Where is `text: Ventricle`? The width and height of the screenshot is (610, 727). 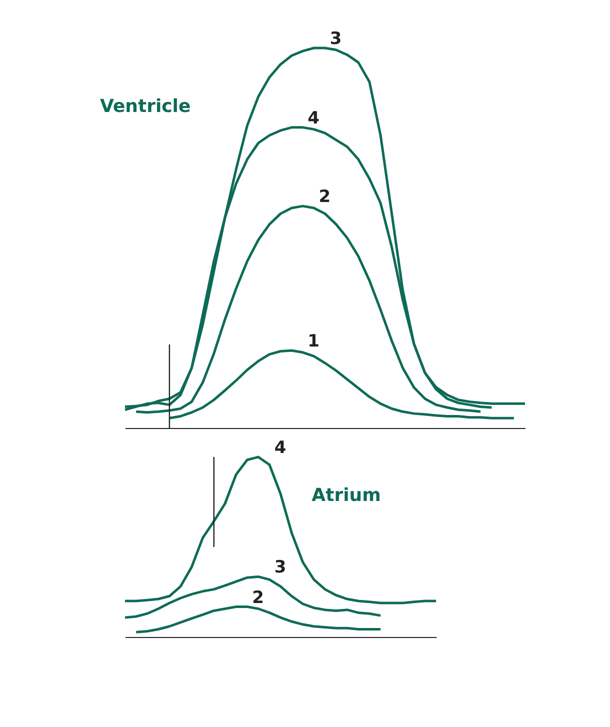 text: Ventricle is located at coordinates (145, 106).